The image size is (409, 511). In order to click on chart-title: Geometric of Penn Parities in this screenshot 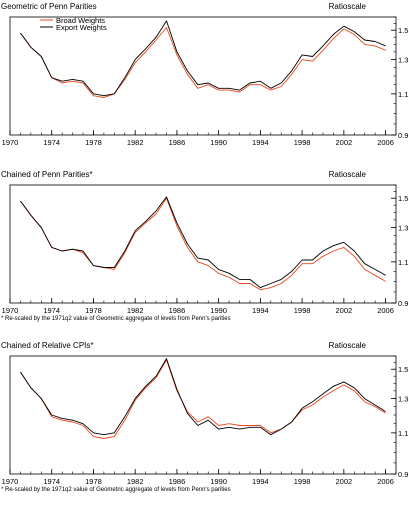, I will do `click(49, 6)`.